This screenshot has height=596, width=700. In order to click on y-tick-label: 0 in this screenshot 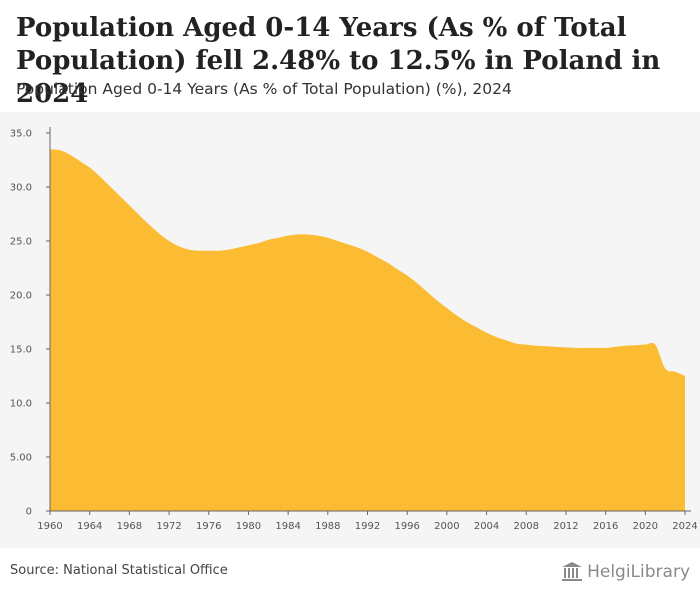, I will do `click(29, 512)`.